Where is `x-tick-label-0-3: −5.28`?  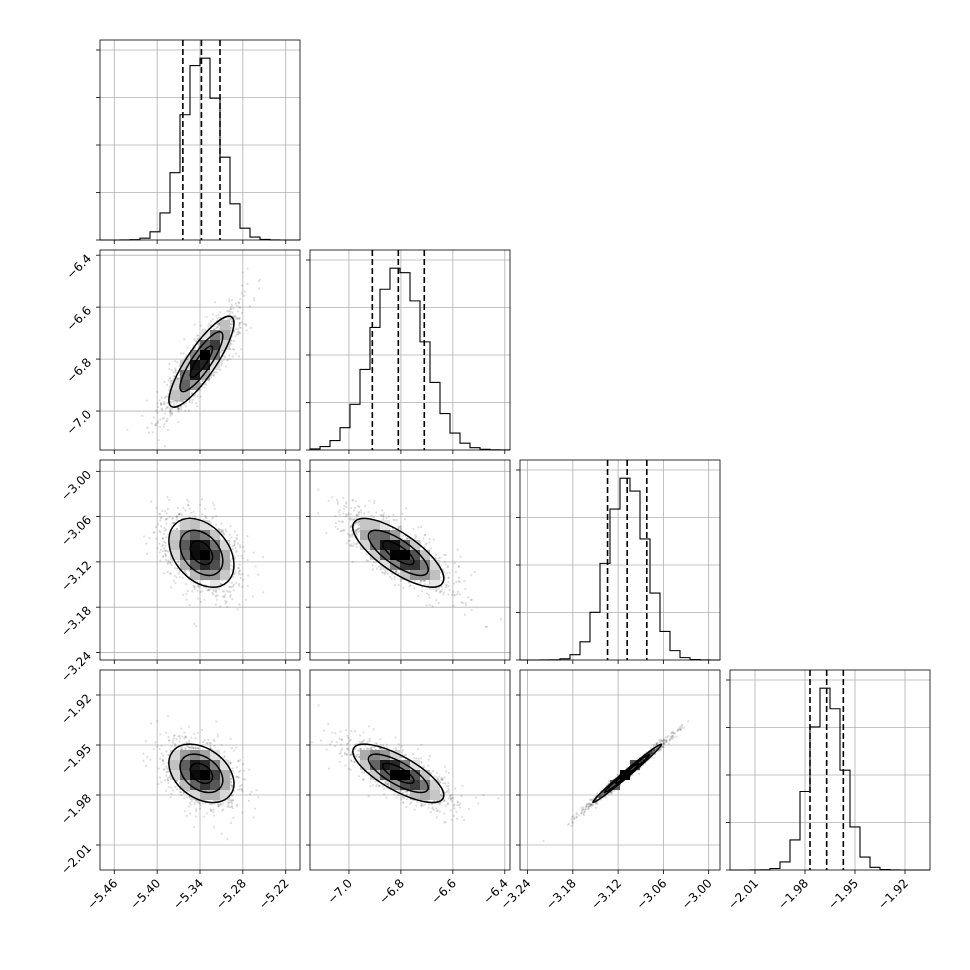 x-tick-label-0-3: −5.28 is located at coordinates (231, 894).